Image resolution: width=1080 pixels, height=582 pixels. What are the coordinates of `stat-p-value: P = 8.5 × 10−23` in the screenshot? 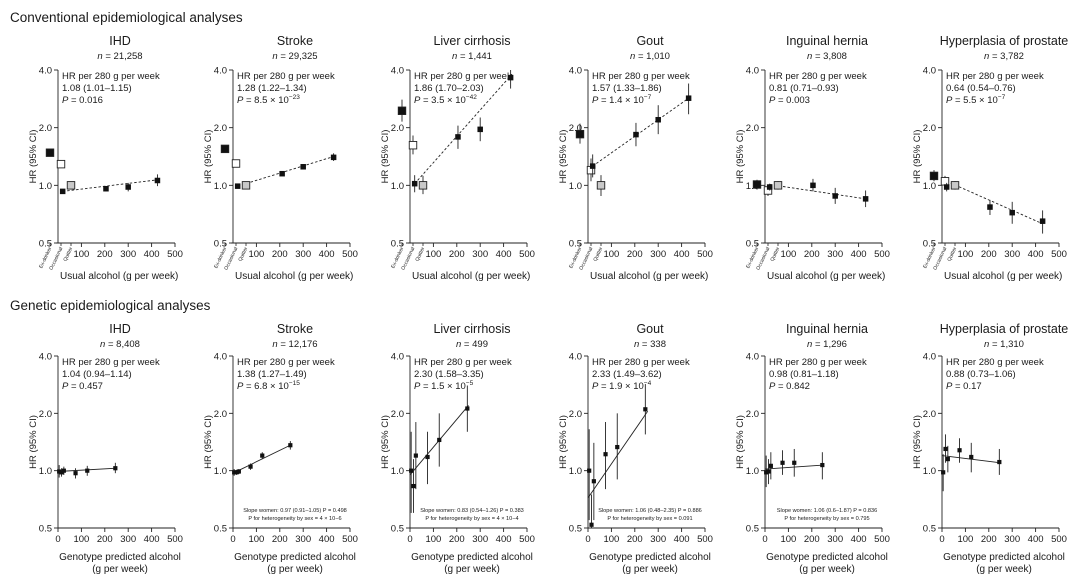 It's located at (268, 100).